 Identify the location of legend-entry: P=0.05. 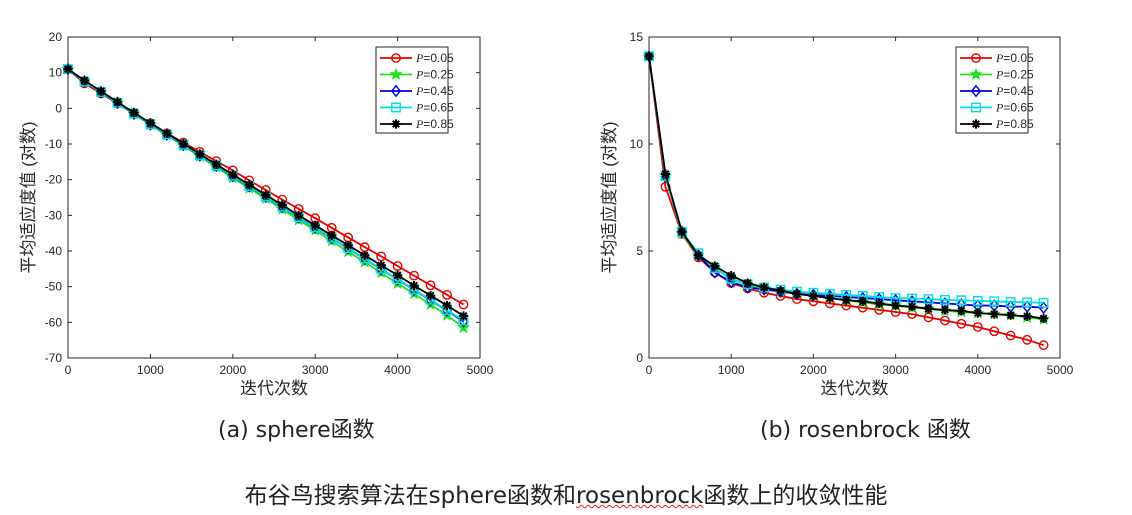
(434, 58).